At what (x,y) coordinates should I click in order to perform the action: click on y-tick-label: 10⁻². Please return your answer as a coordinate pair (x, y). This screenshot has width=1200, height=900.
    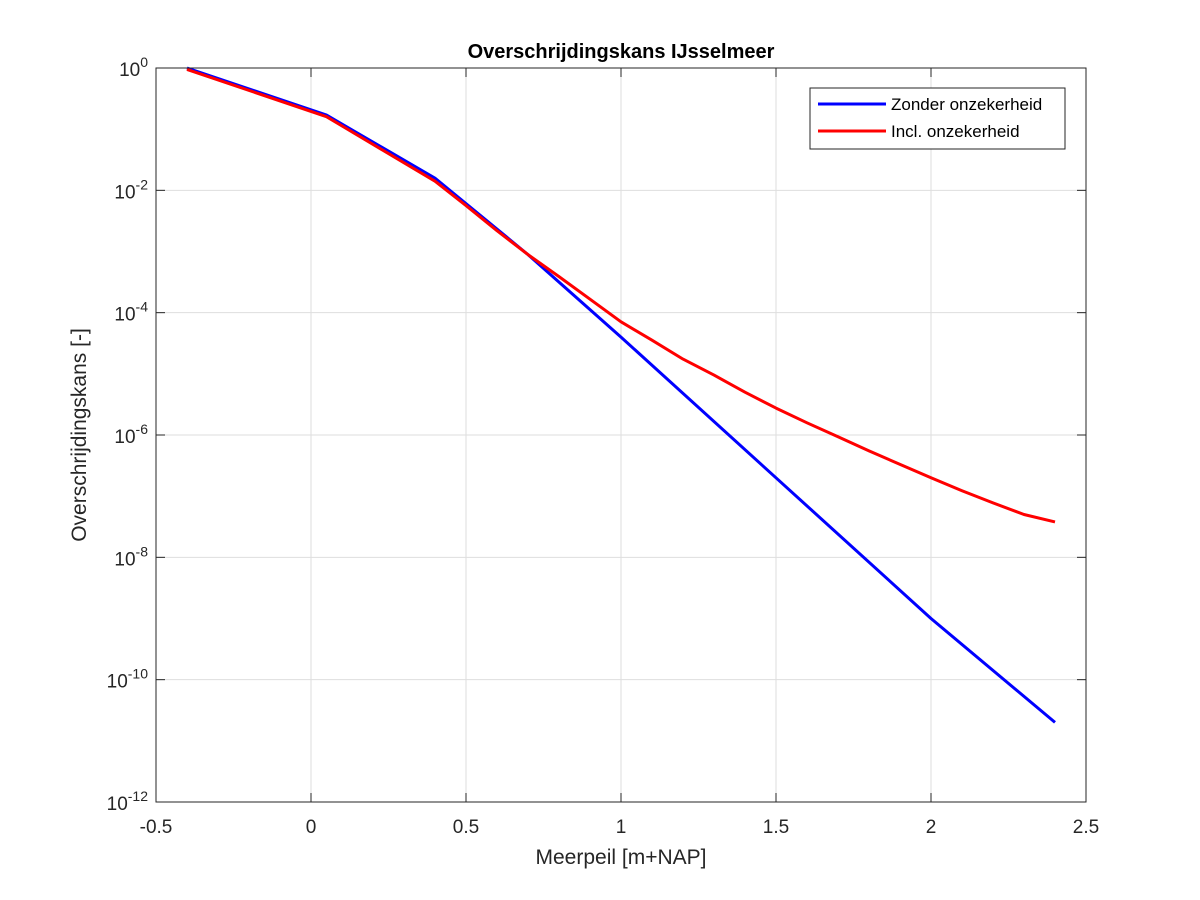
    Looking at the image, I should click on (131, 189).